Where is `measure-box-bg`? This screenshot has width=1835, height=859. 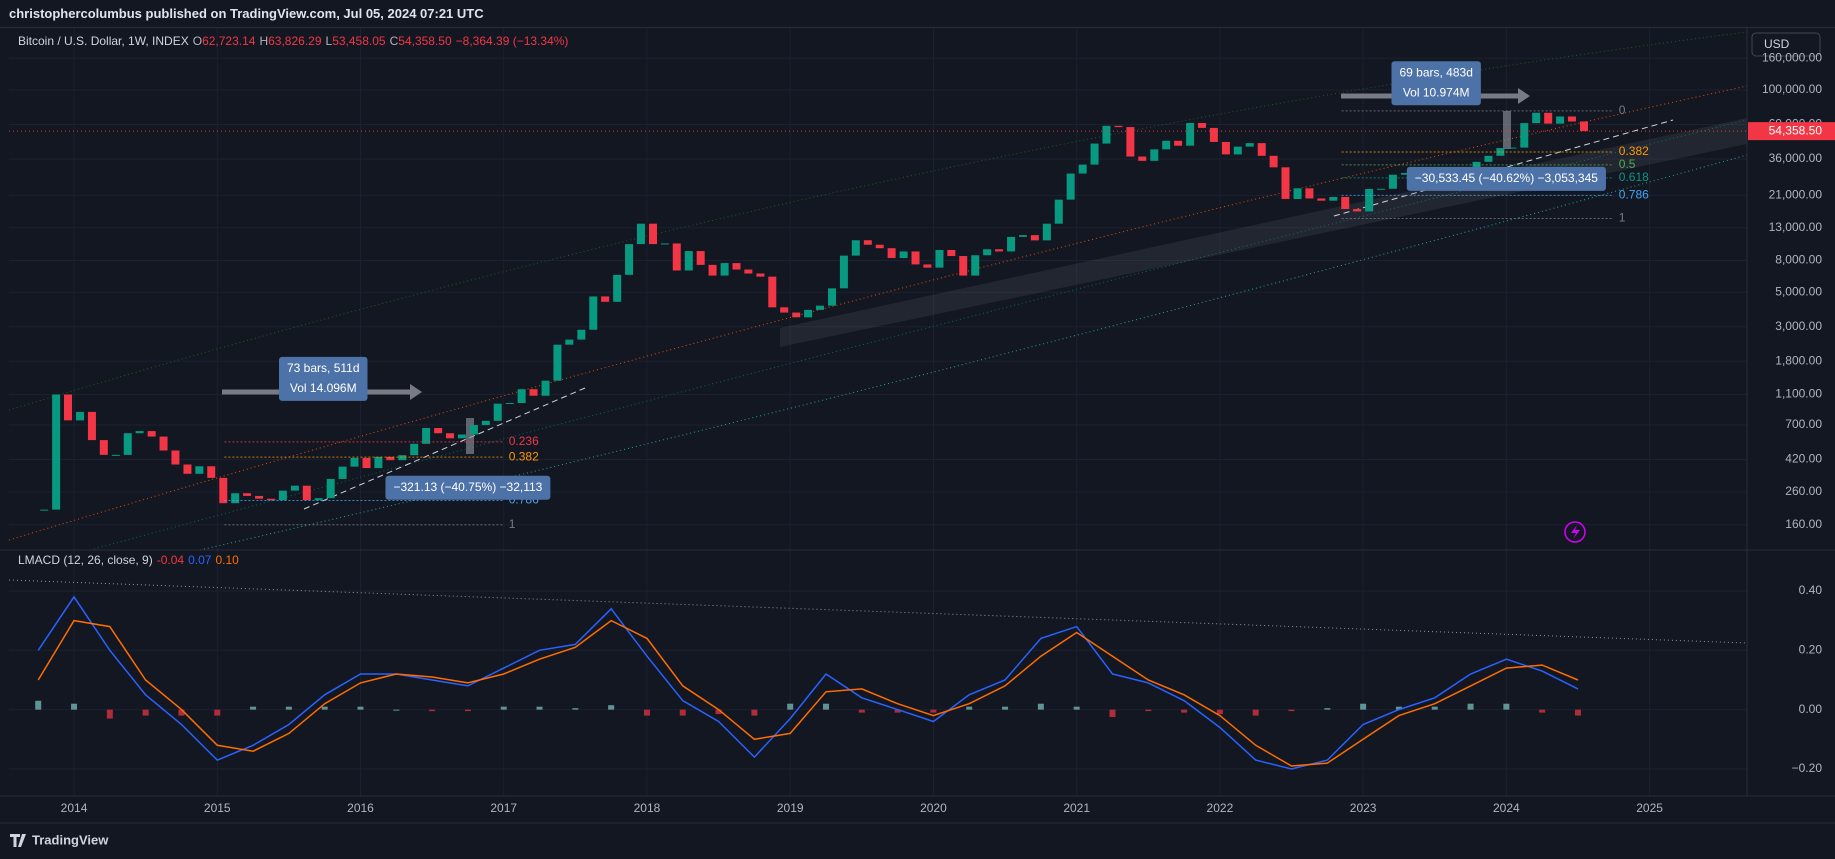 measure-box-bg is located at coordinates (1506, 178).